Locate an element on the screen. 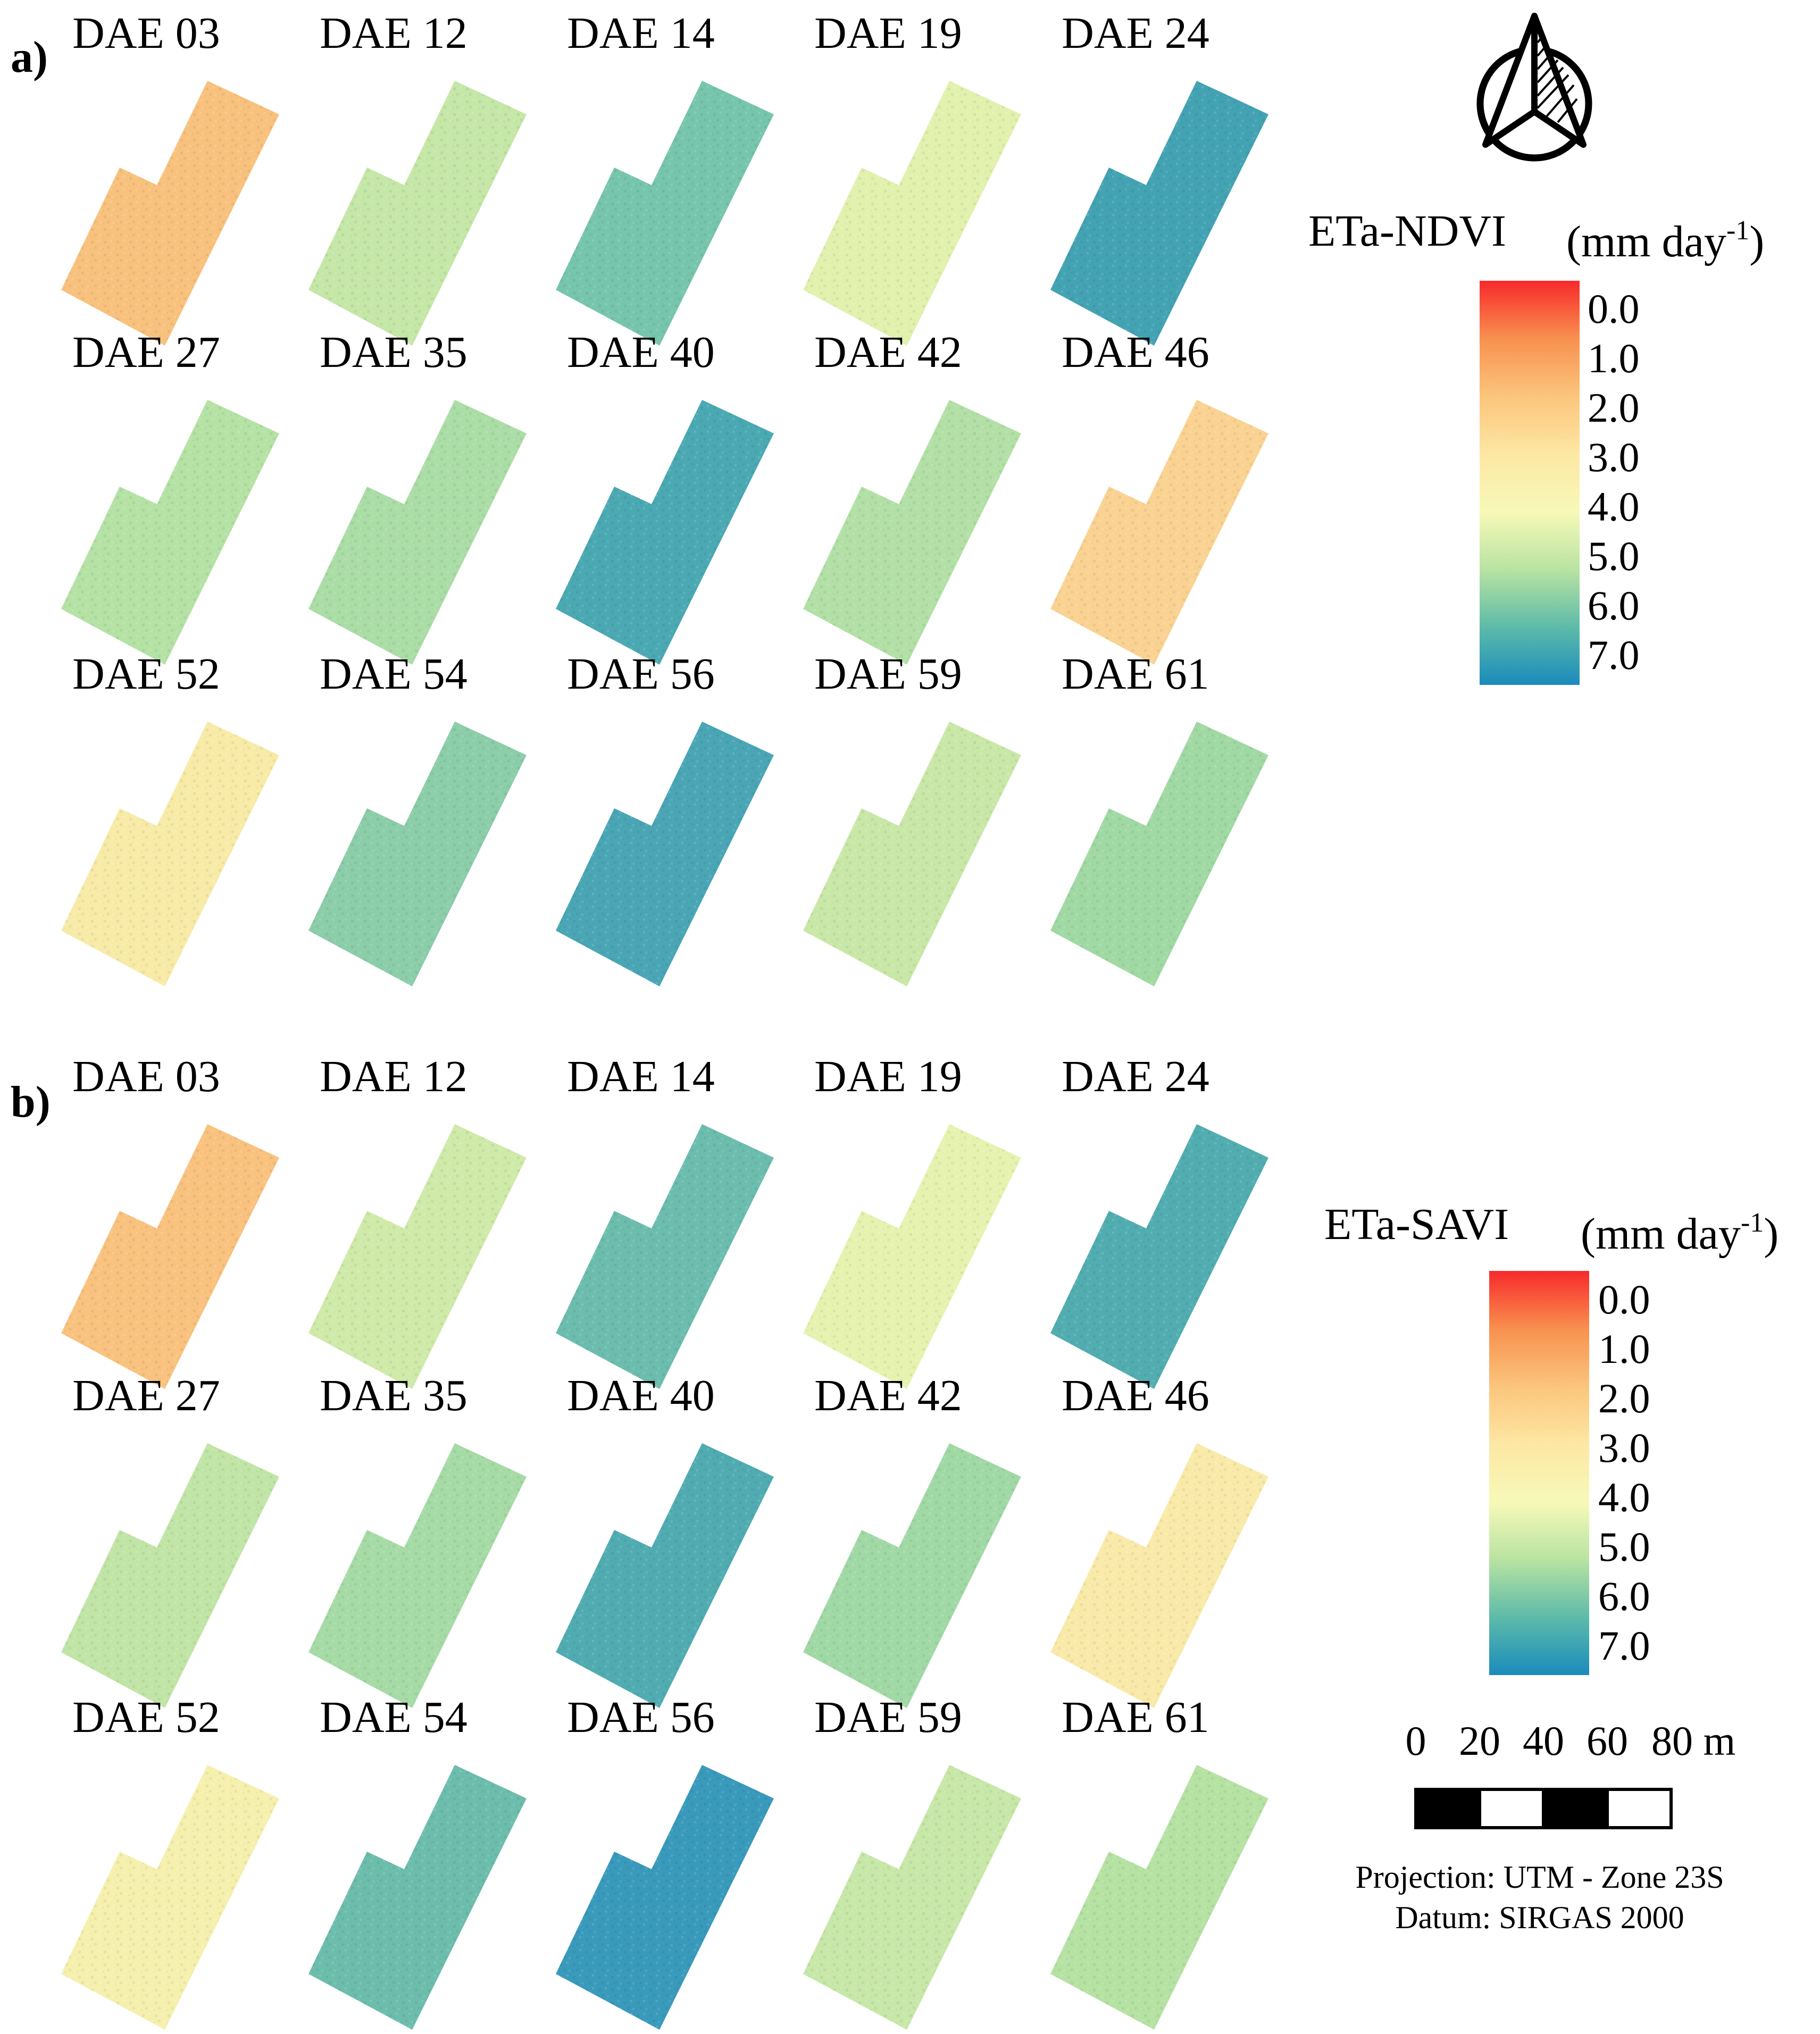 The image size is (1820, 2034). field-map: DAE 56 is located at coordinates (665, 817).